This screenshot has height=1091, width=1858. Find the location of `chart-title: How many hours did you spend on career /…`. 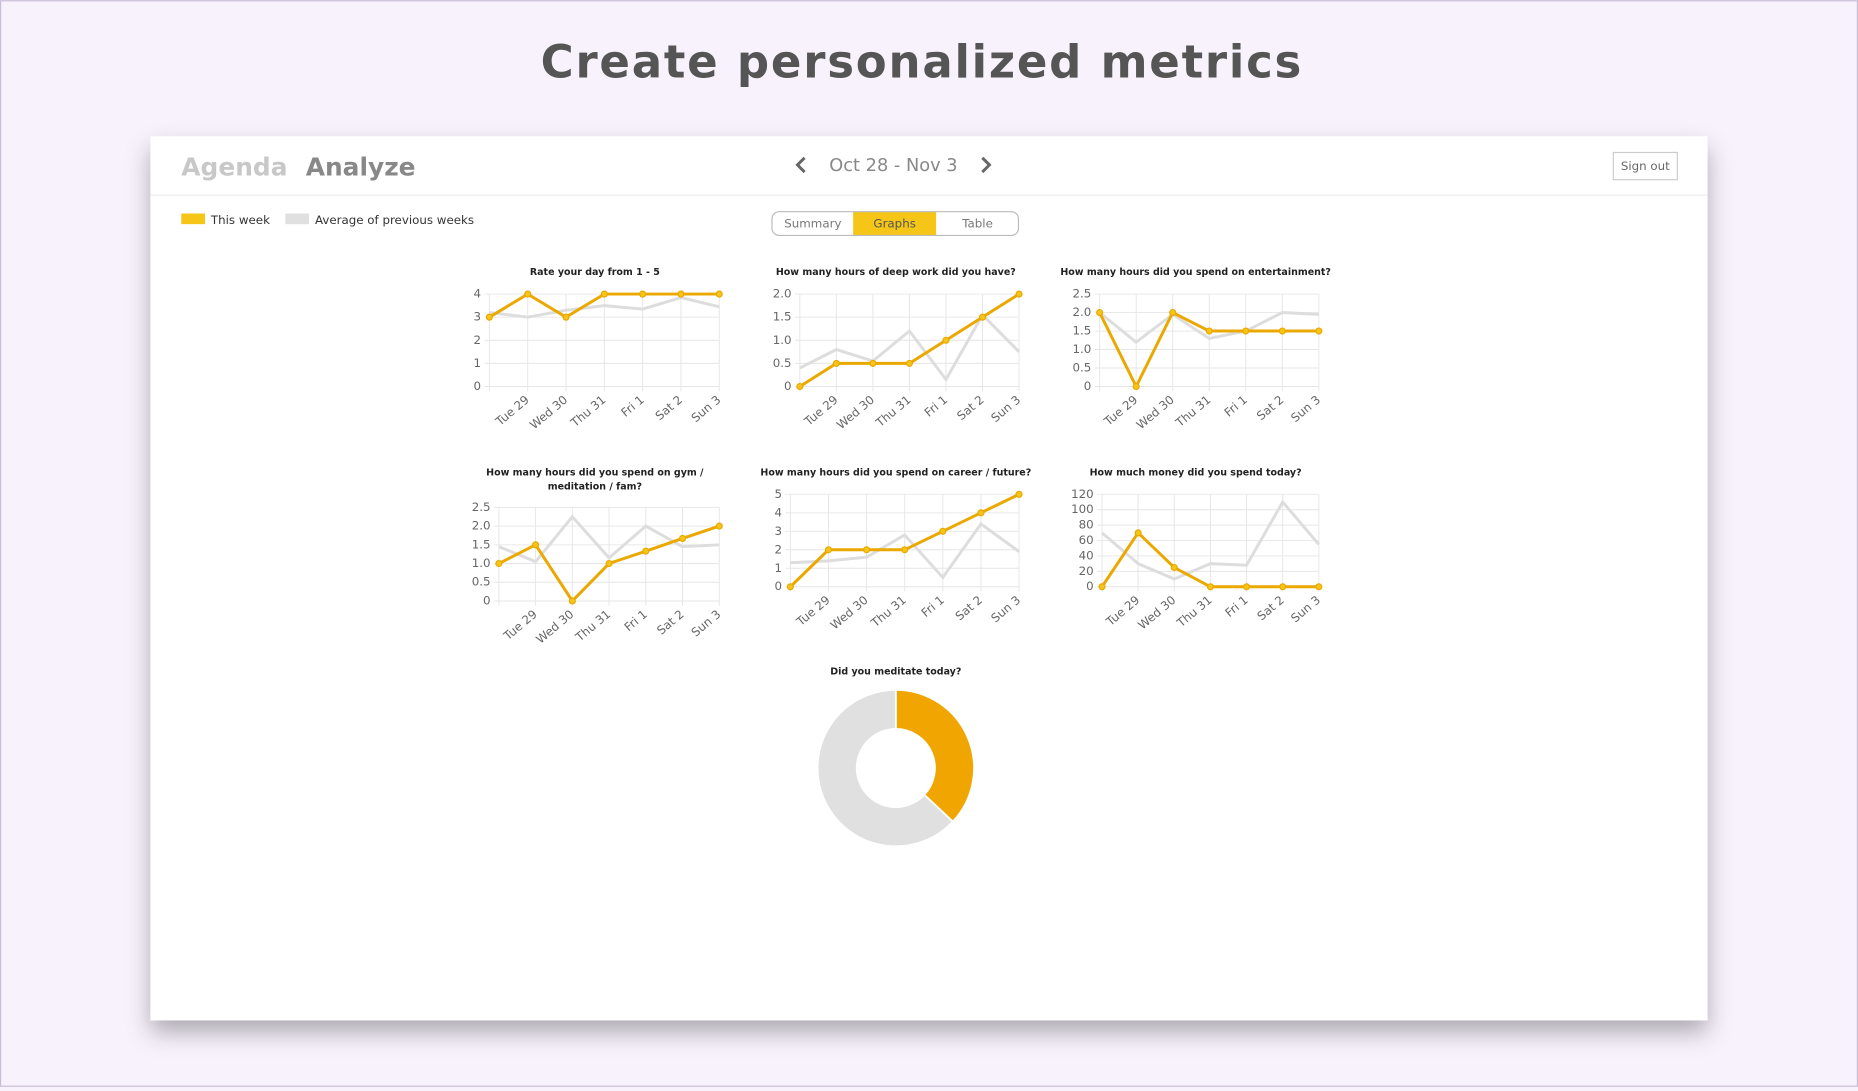

chart-title: How many hours did you spend on career /… is located at coordinates (896, 472).